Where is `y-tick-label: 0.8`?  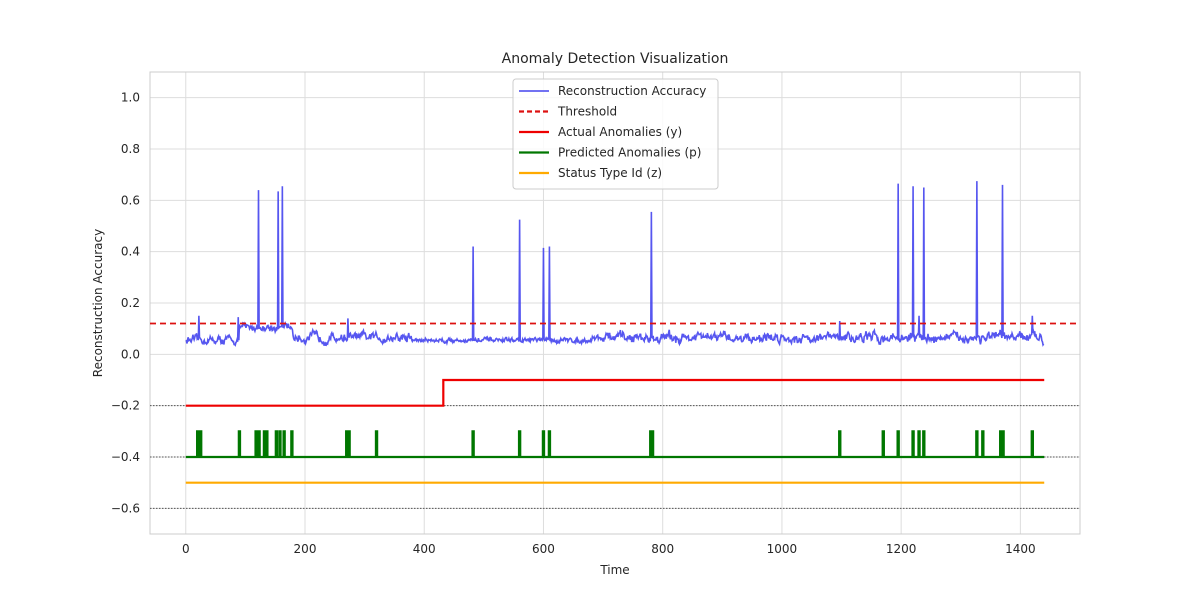
y-tick-label: 0.8 is located at coordinates (130, 149).